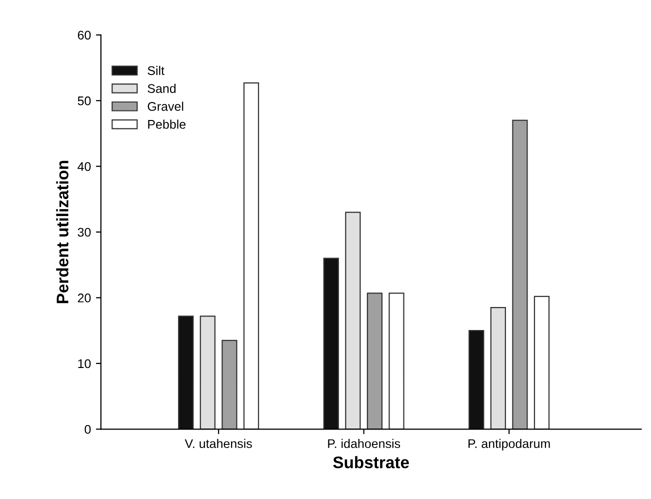  What do you see at coordinates (84, 232) in the screenshot?
I see `y-tick-label: 30` at bounding box center [84, 232].